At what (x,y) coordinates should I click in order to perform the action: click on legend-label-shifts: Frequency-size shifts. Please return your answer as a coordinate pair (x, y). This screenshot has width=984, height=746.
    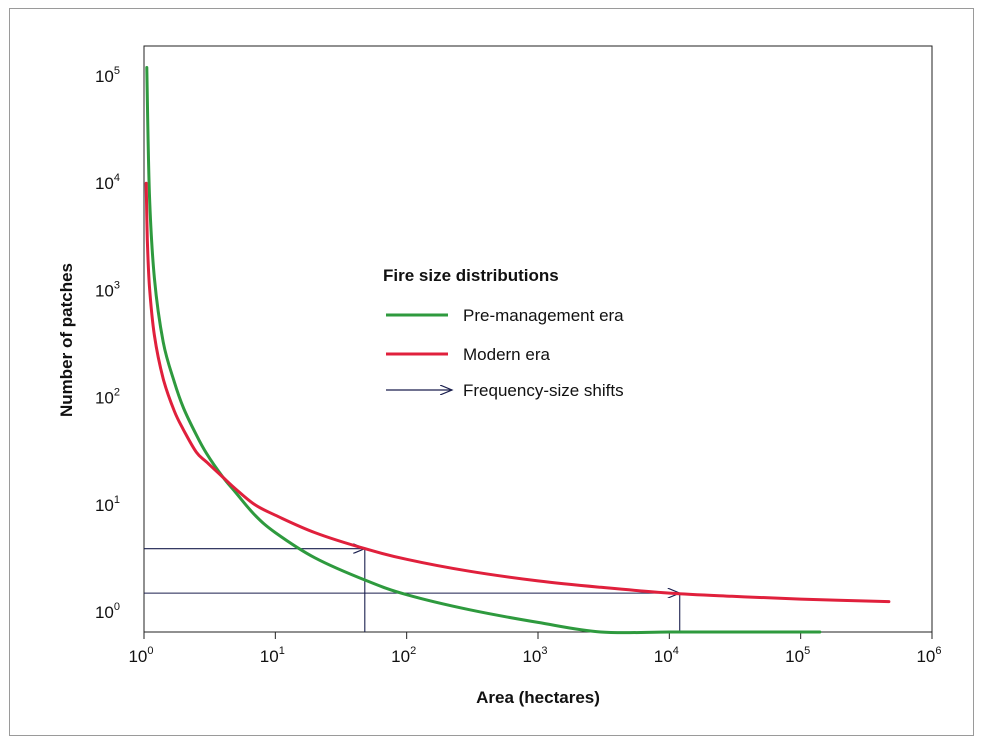
    Looking at the image, I should click on (543, 390).